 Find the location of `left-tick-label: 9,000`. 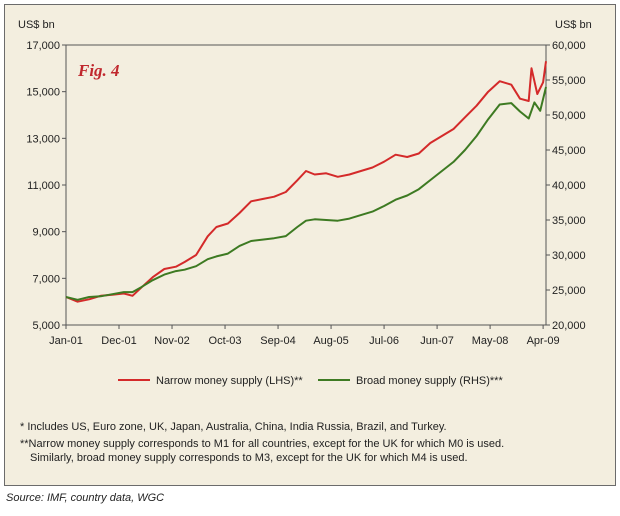

left-tick-label: 9,000 is located at coordinates (46, 233).